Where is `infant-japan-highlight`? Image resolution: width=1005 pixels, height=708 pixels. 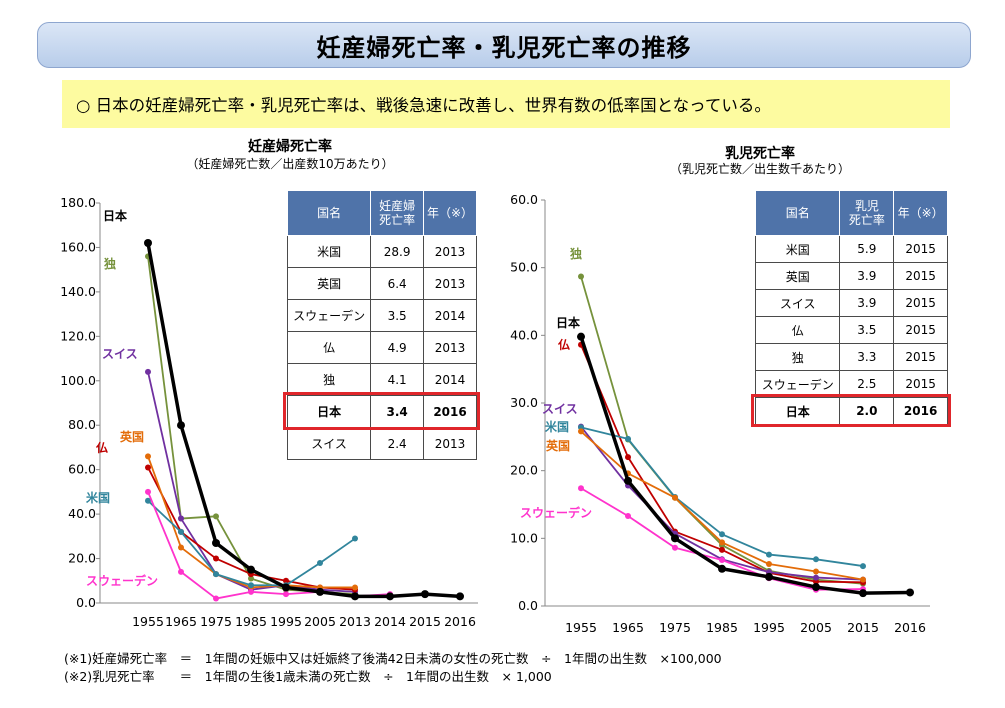 infant-japan-highlight is located at coordinates (851, 410).